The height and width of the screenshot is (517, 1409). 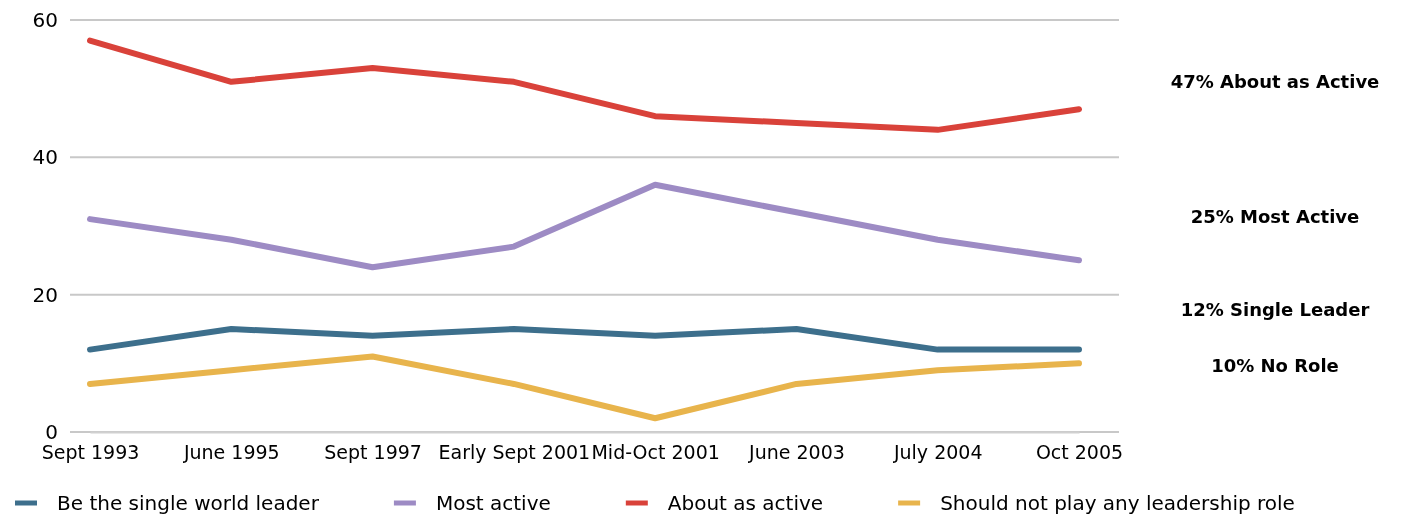 I want to click on x-tick-label: Early Sept 2001, so click(x=514, y=452).